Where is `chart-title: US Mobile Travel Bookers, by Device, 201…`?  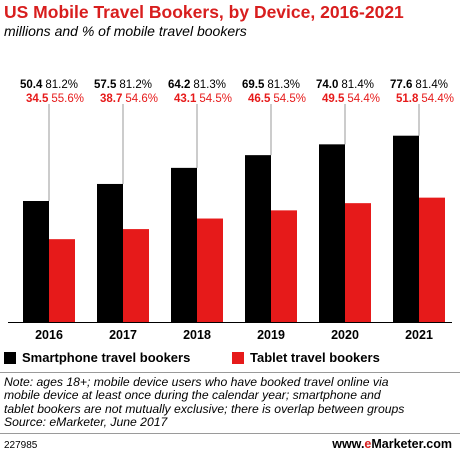 chart-title: US Mobile Travel Bookers, by Device, 201… is located at coordinates (204, 12).